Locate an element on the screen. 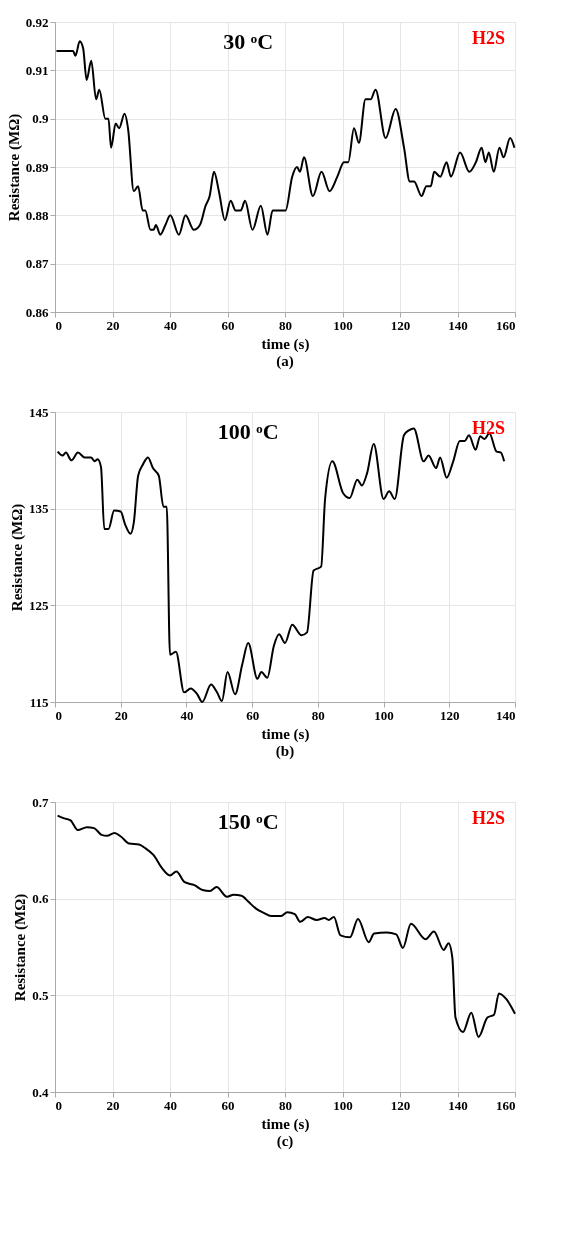 The width and height of the screenshot is (573, 1237). text: (a) is located at coordinates (285, 361).